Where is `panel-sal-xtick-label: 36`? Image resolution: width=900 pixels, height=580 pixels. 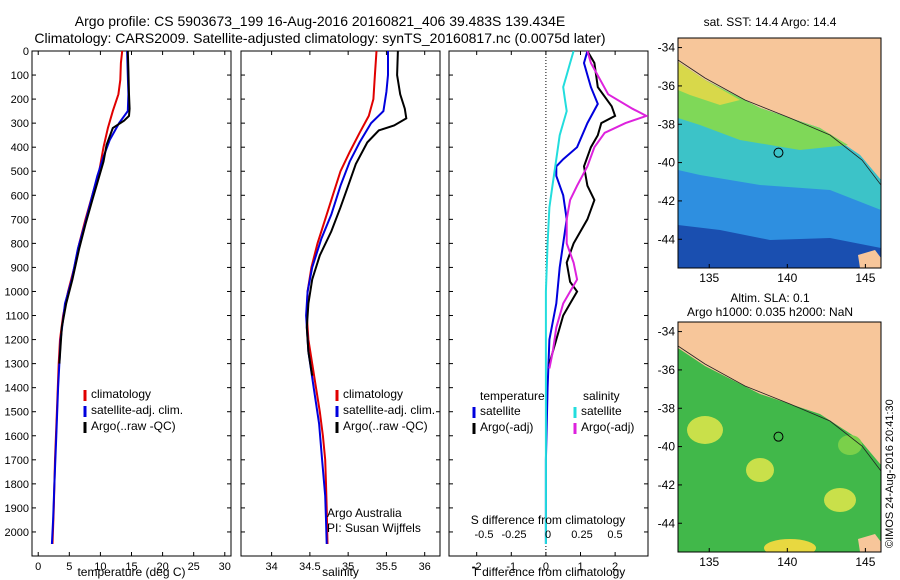
panel-sal-xtick-label: 36 is located at coordinates (425, 567).